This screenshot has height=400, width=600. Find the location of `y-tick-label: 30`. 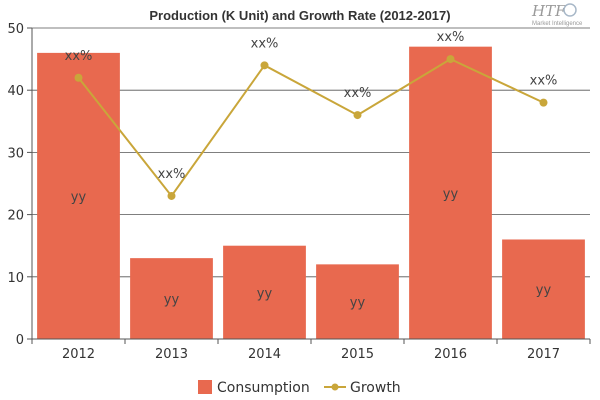

y-tick-label: 30 is located at coordinates (15, 153).